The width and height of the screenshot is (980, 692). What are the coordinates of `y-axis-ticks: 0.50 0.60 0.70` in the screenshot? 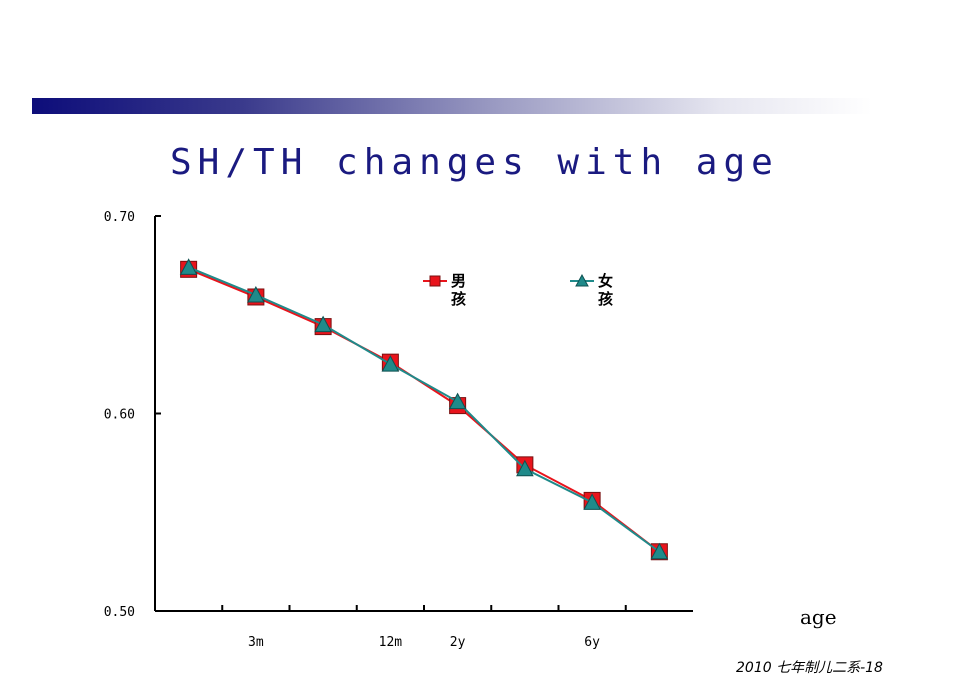 It's located at (132, 415).